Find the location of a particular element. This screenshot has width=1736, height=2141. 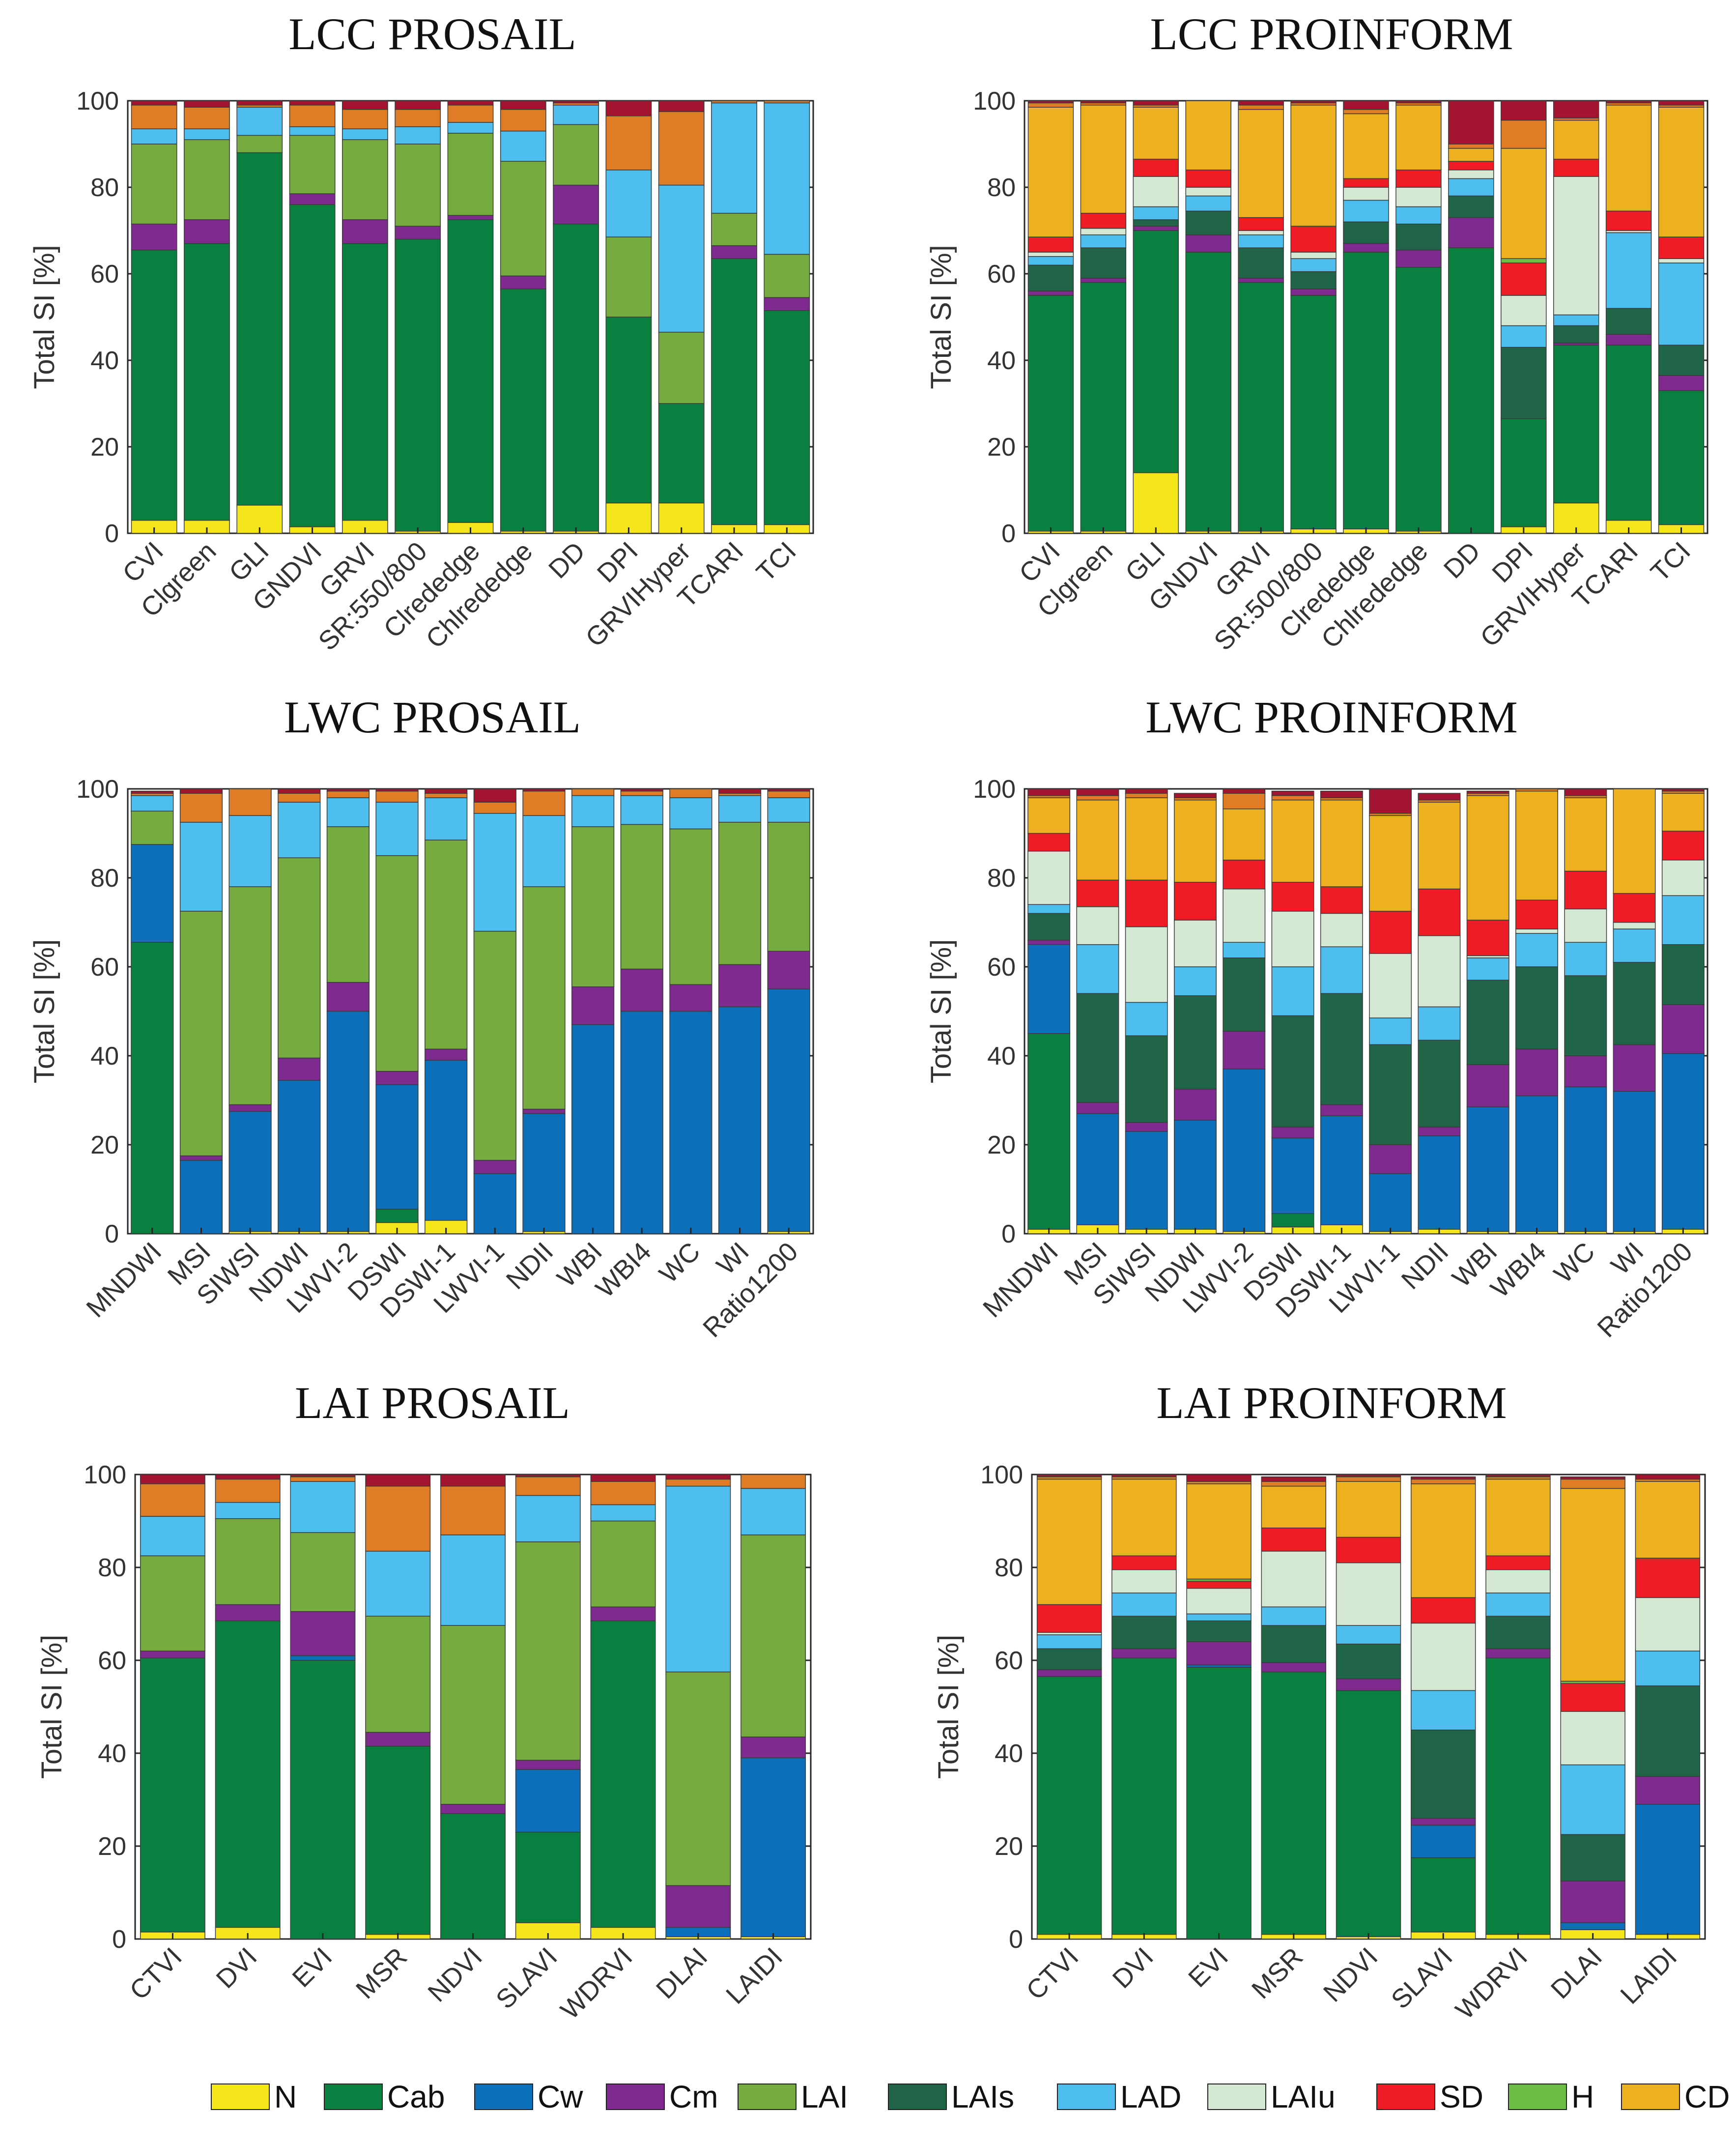

x-tick-label: CTVI is located at coordinates (155, 1973).